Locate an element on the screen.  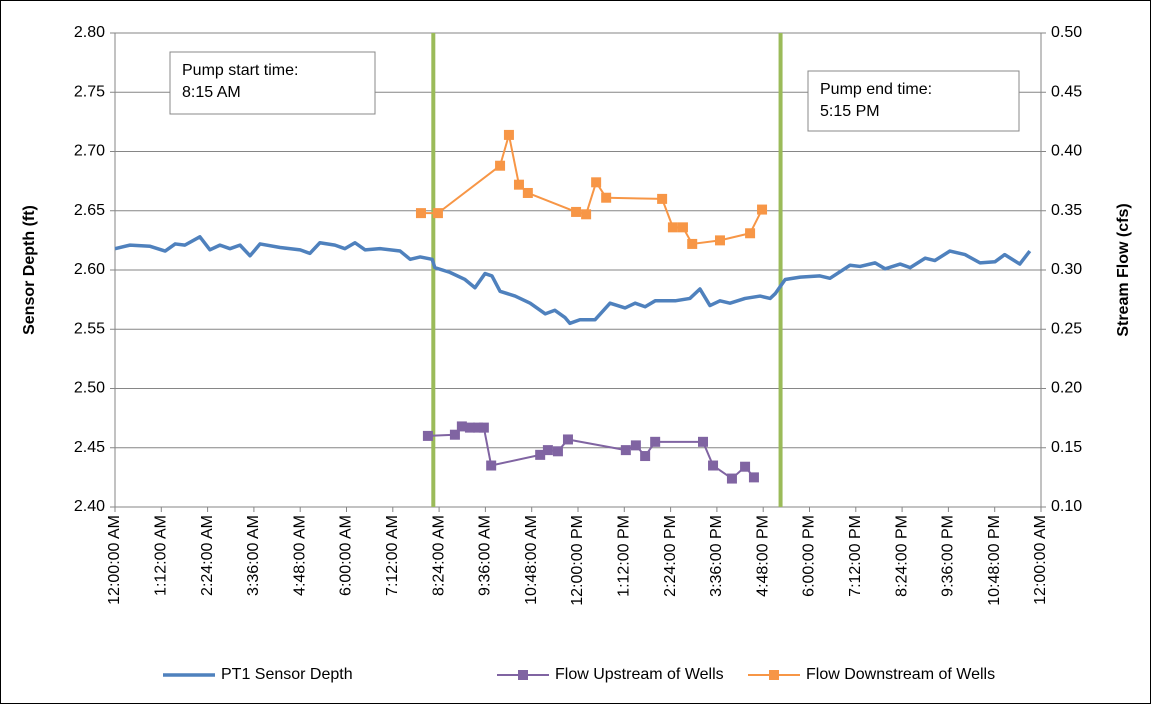
x-tick-label: 2:24:00 AM is located at coordinates (207, 555).